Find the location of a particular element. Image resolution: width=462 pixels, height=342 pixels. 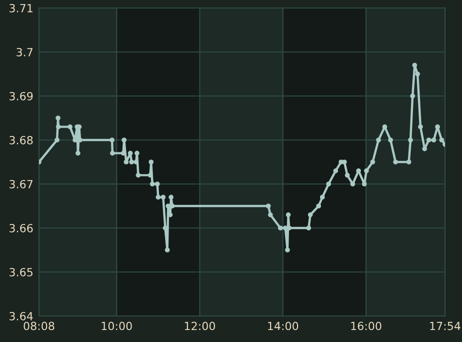

y-tick-label: 3.66 is located at coordinates (21, 228).